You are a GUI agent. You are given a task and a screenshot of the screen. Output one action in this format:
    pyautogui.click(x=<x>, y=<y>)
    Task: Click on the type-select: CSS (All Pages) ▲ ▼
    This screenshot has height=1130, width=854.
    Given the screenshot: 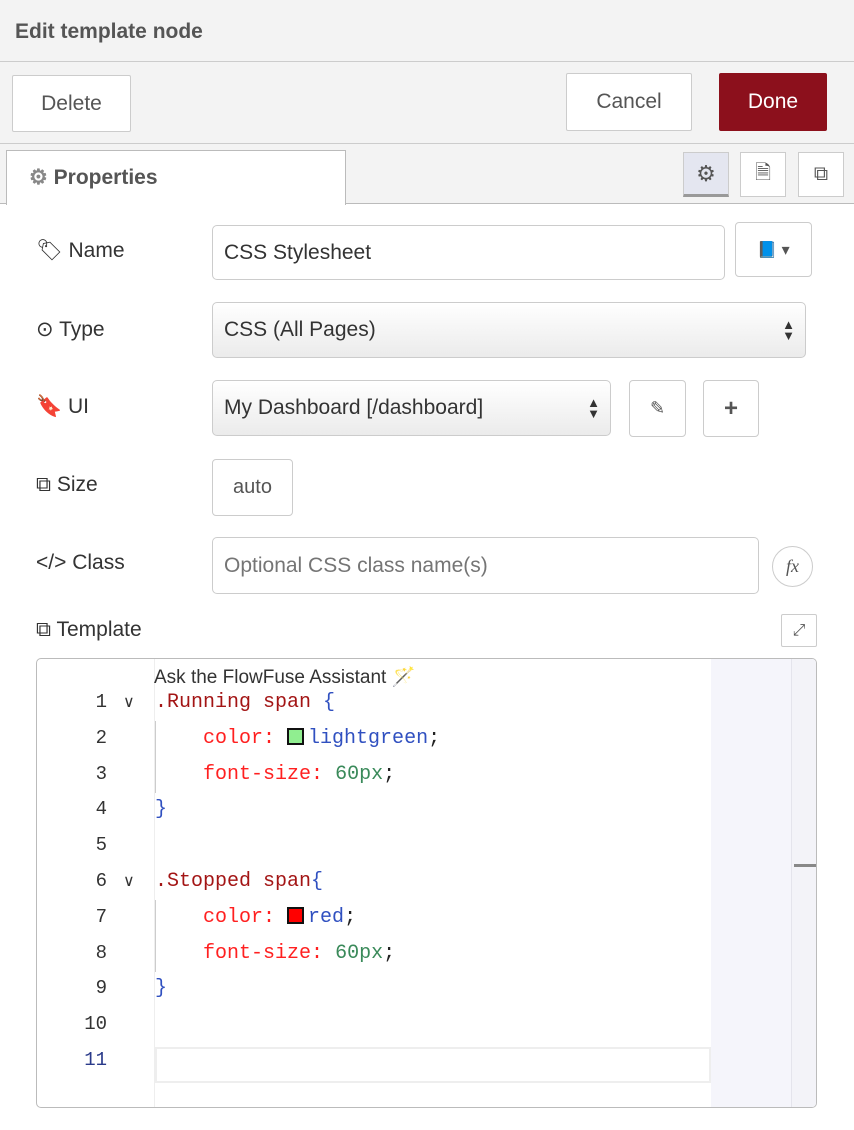 What is the action you would take?
    pyautogui.click(x=509, y=330)
    